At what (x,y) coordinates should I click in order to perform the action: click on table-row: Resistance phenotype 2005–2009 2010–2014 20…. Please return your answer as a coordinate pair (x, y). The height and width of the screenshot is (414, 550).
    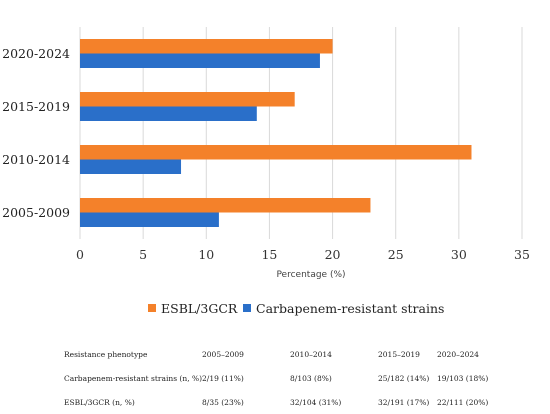
    Looking at the image, I should click on (280, 354).